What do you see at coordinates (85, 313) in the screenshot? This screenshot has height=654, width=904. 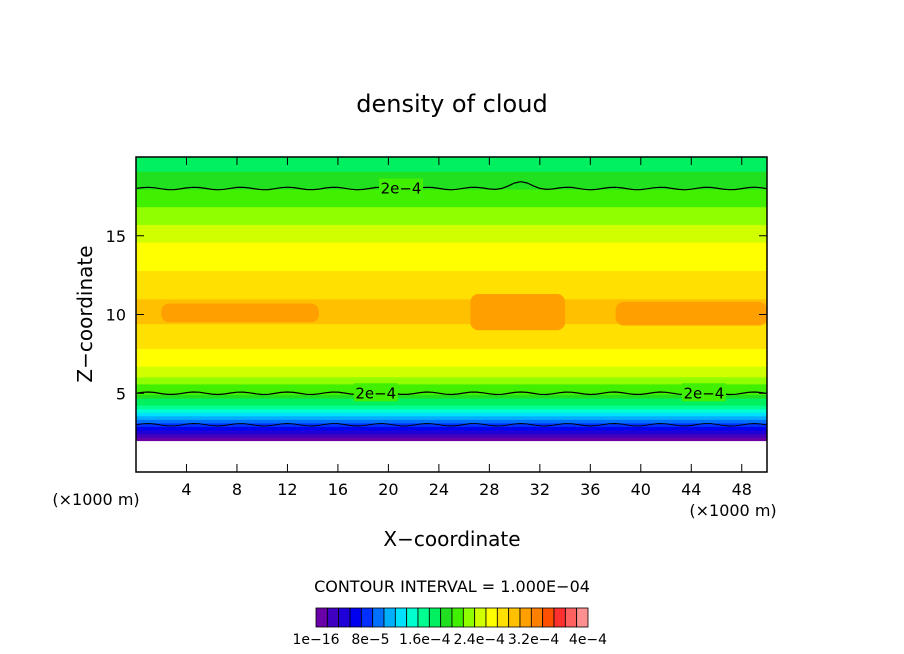 I see `y-axis-title: Z−coordinate` at bounding box center [85, 313].